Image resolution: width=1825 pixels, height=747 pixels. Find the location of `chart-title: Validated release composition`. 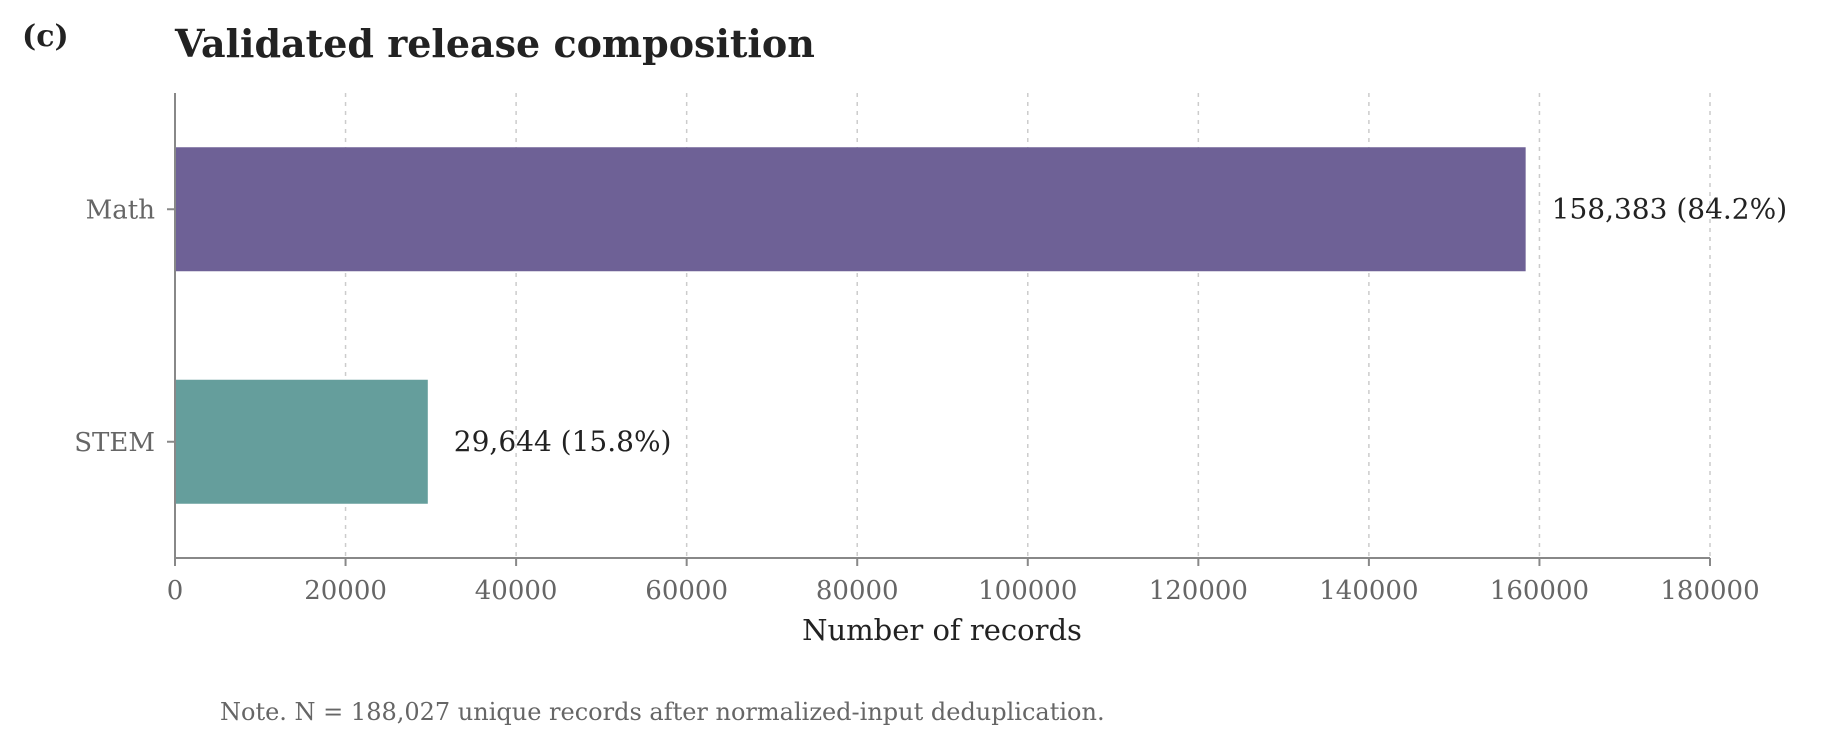

chart-title: Validated release composition is located at coordinates (494, 43).